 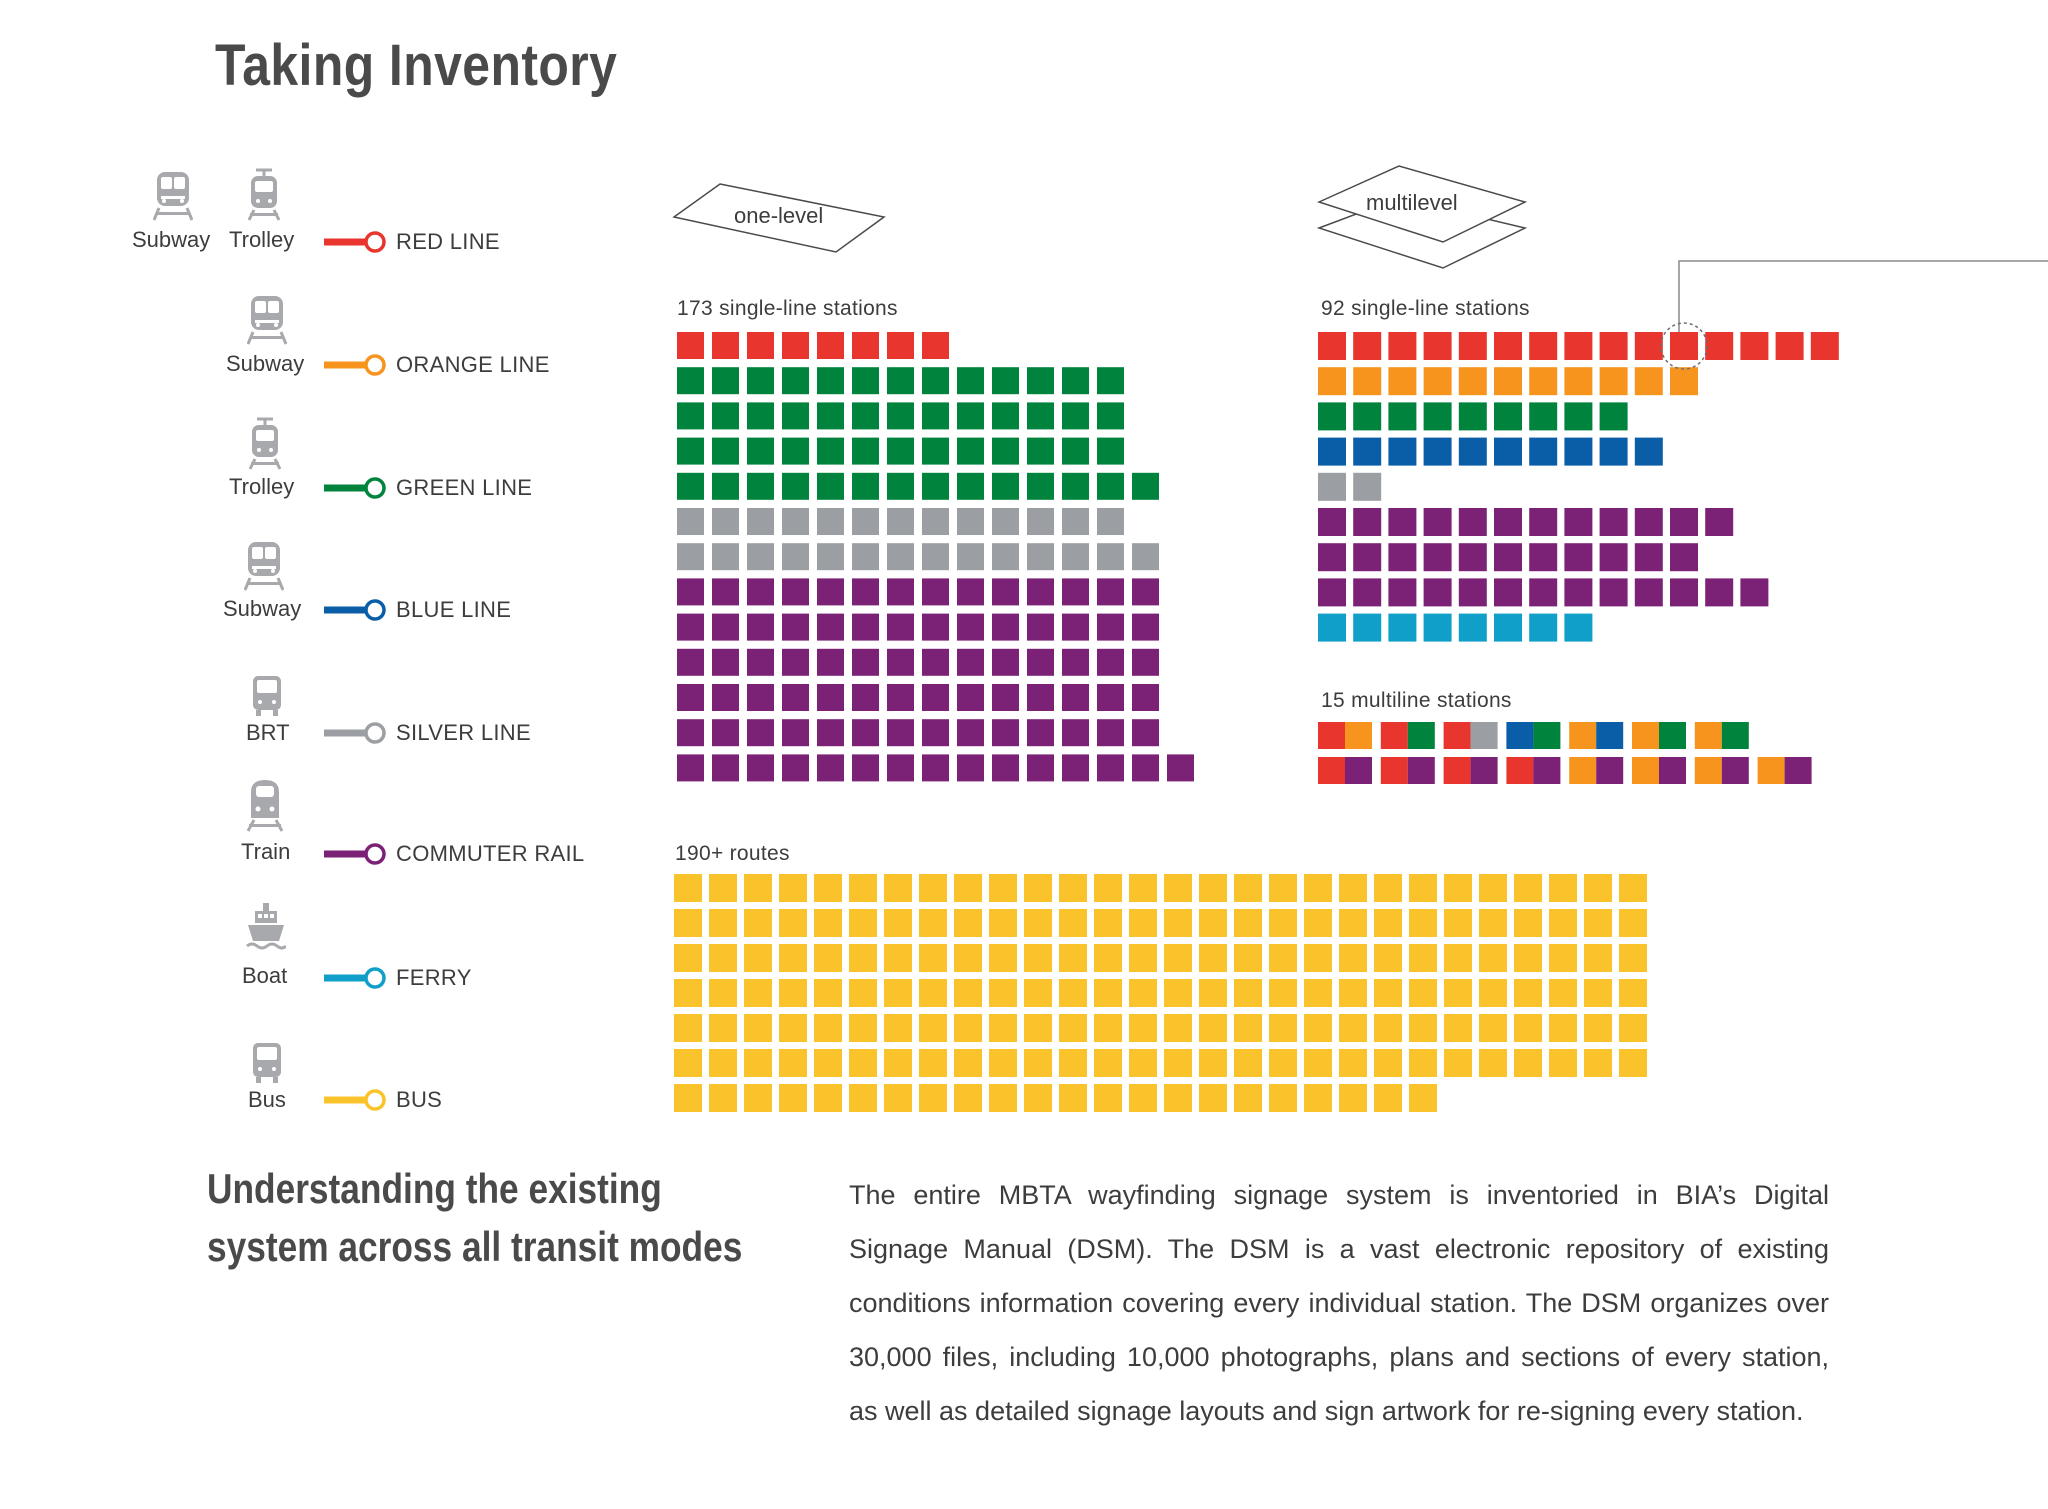 What do you see at coordinates (1412, 202) in the screenshot?
I see `multilevel-label: multilevel` at bounding box center [1412, 202].